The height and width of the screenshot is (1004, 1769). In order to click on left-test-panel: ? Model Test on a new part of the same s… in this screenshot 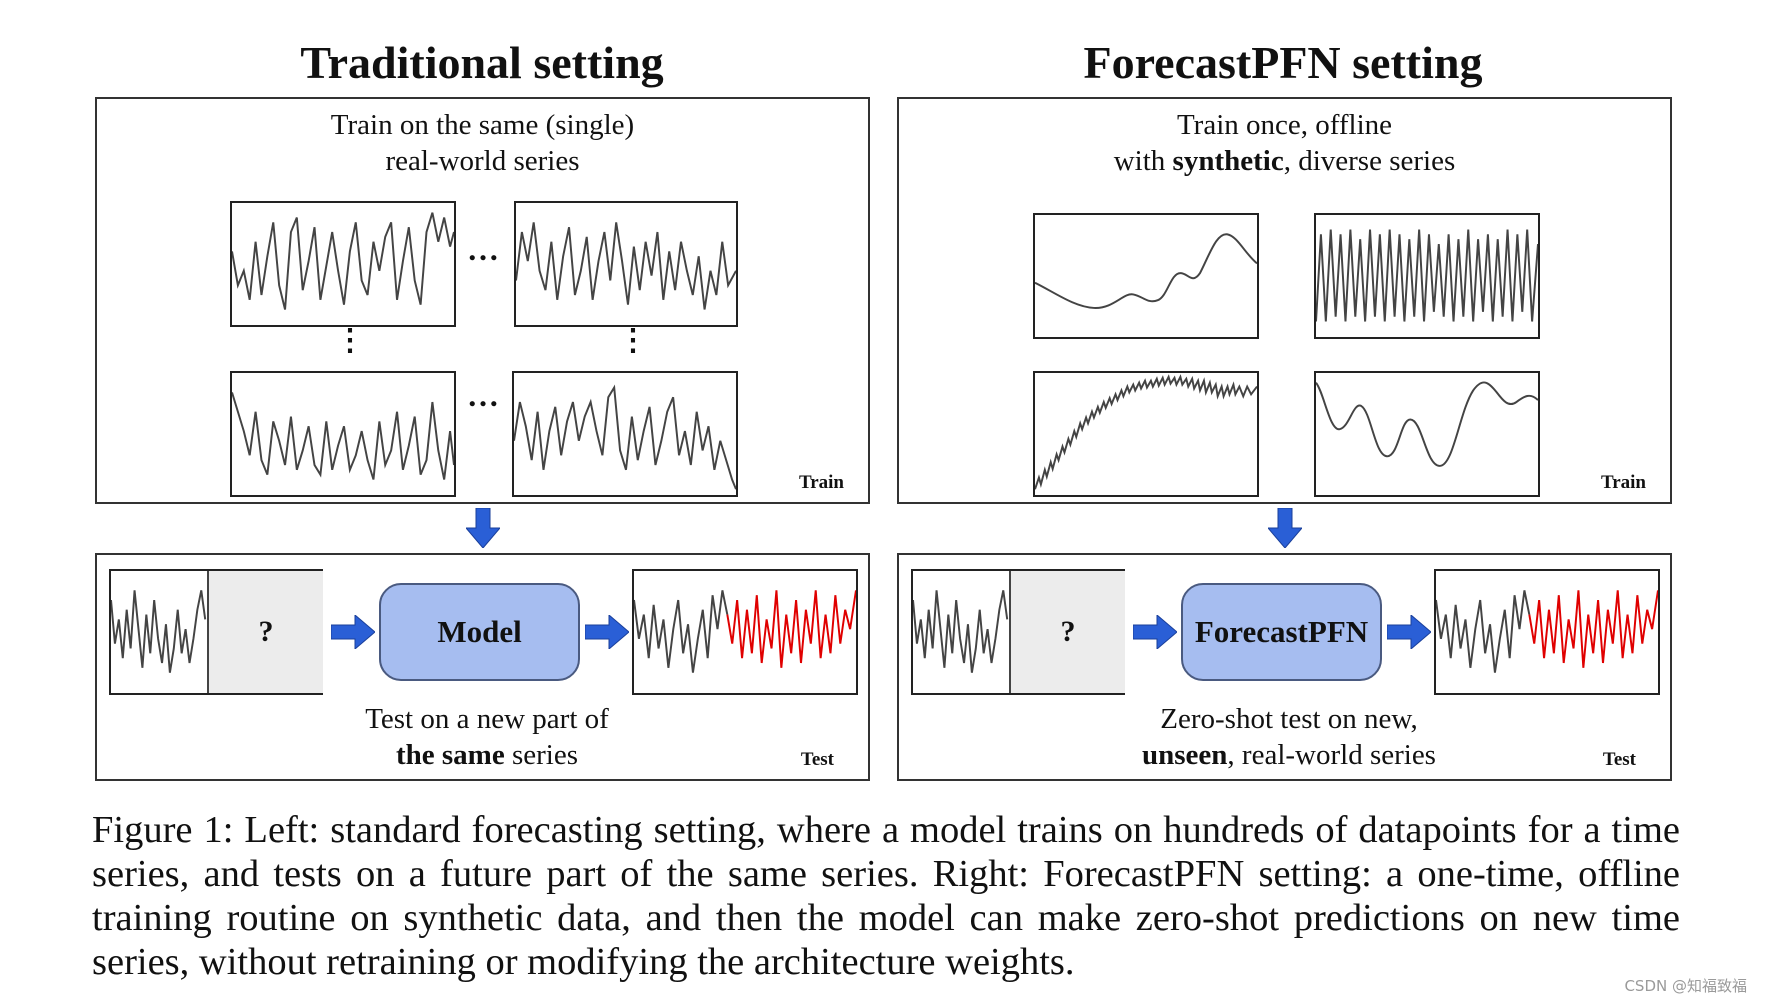, I will do `click(482, 667)`.